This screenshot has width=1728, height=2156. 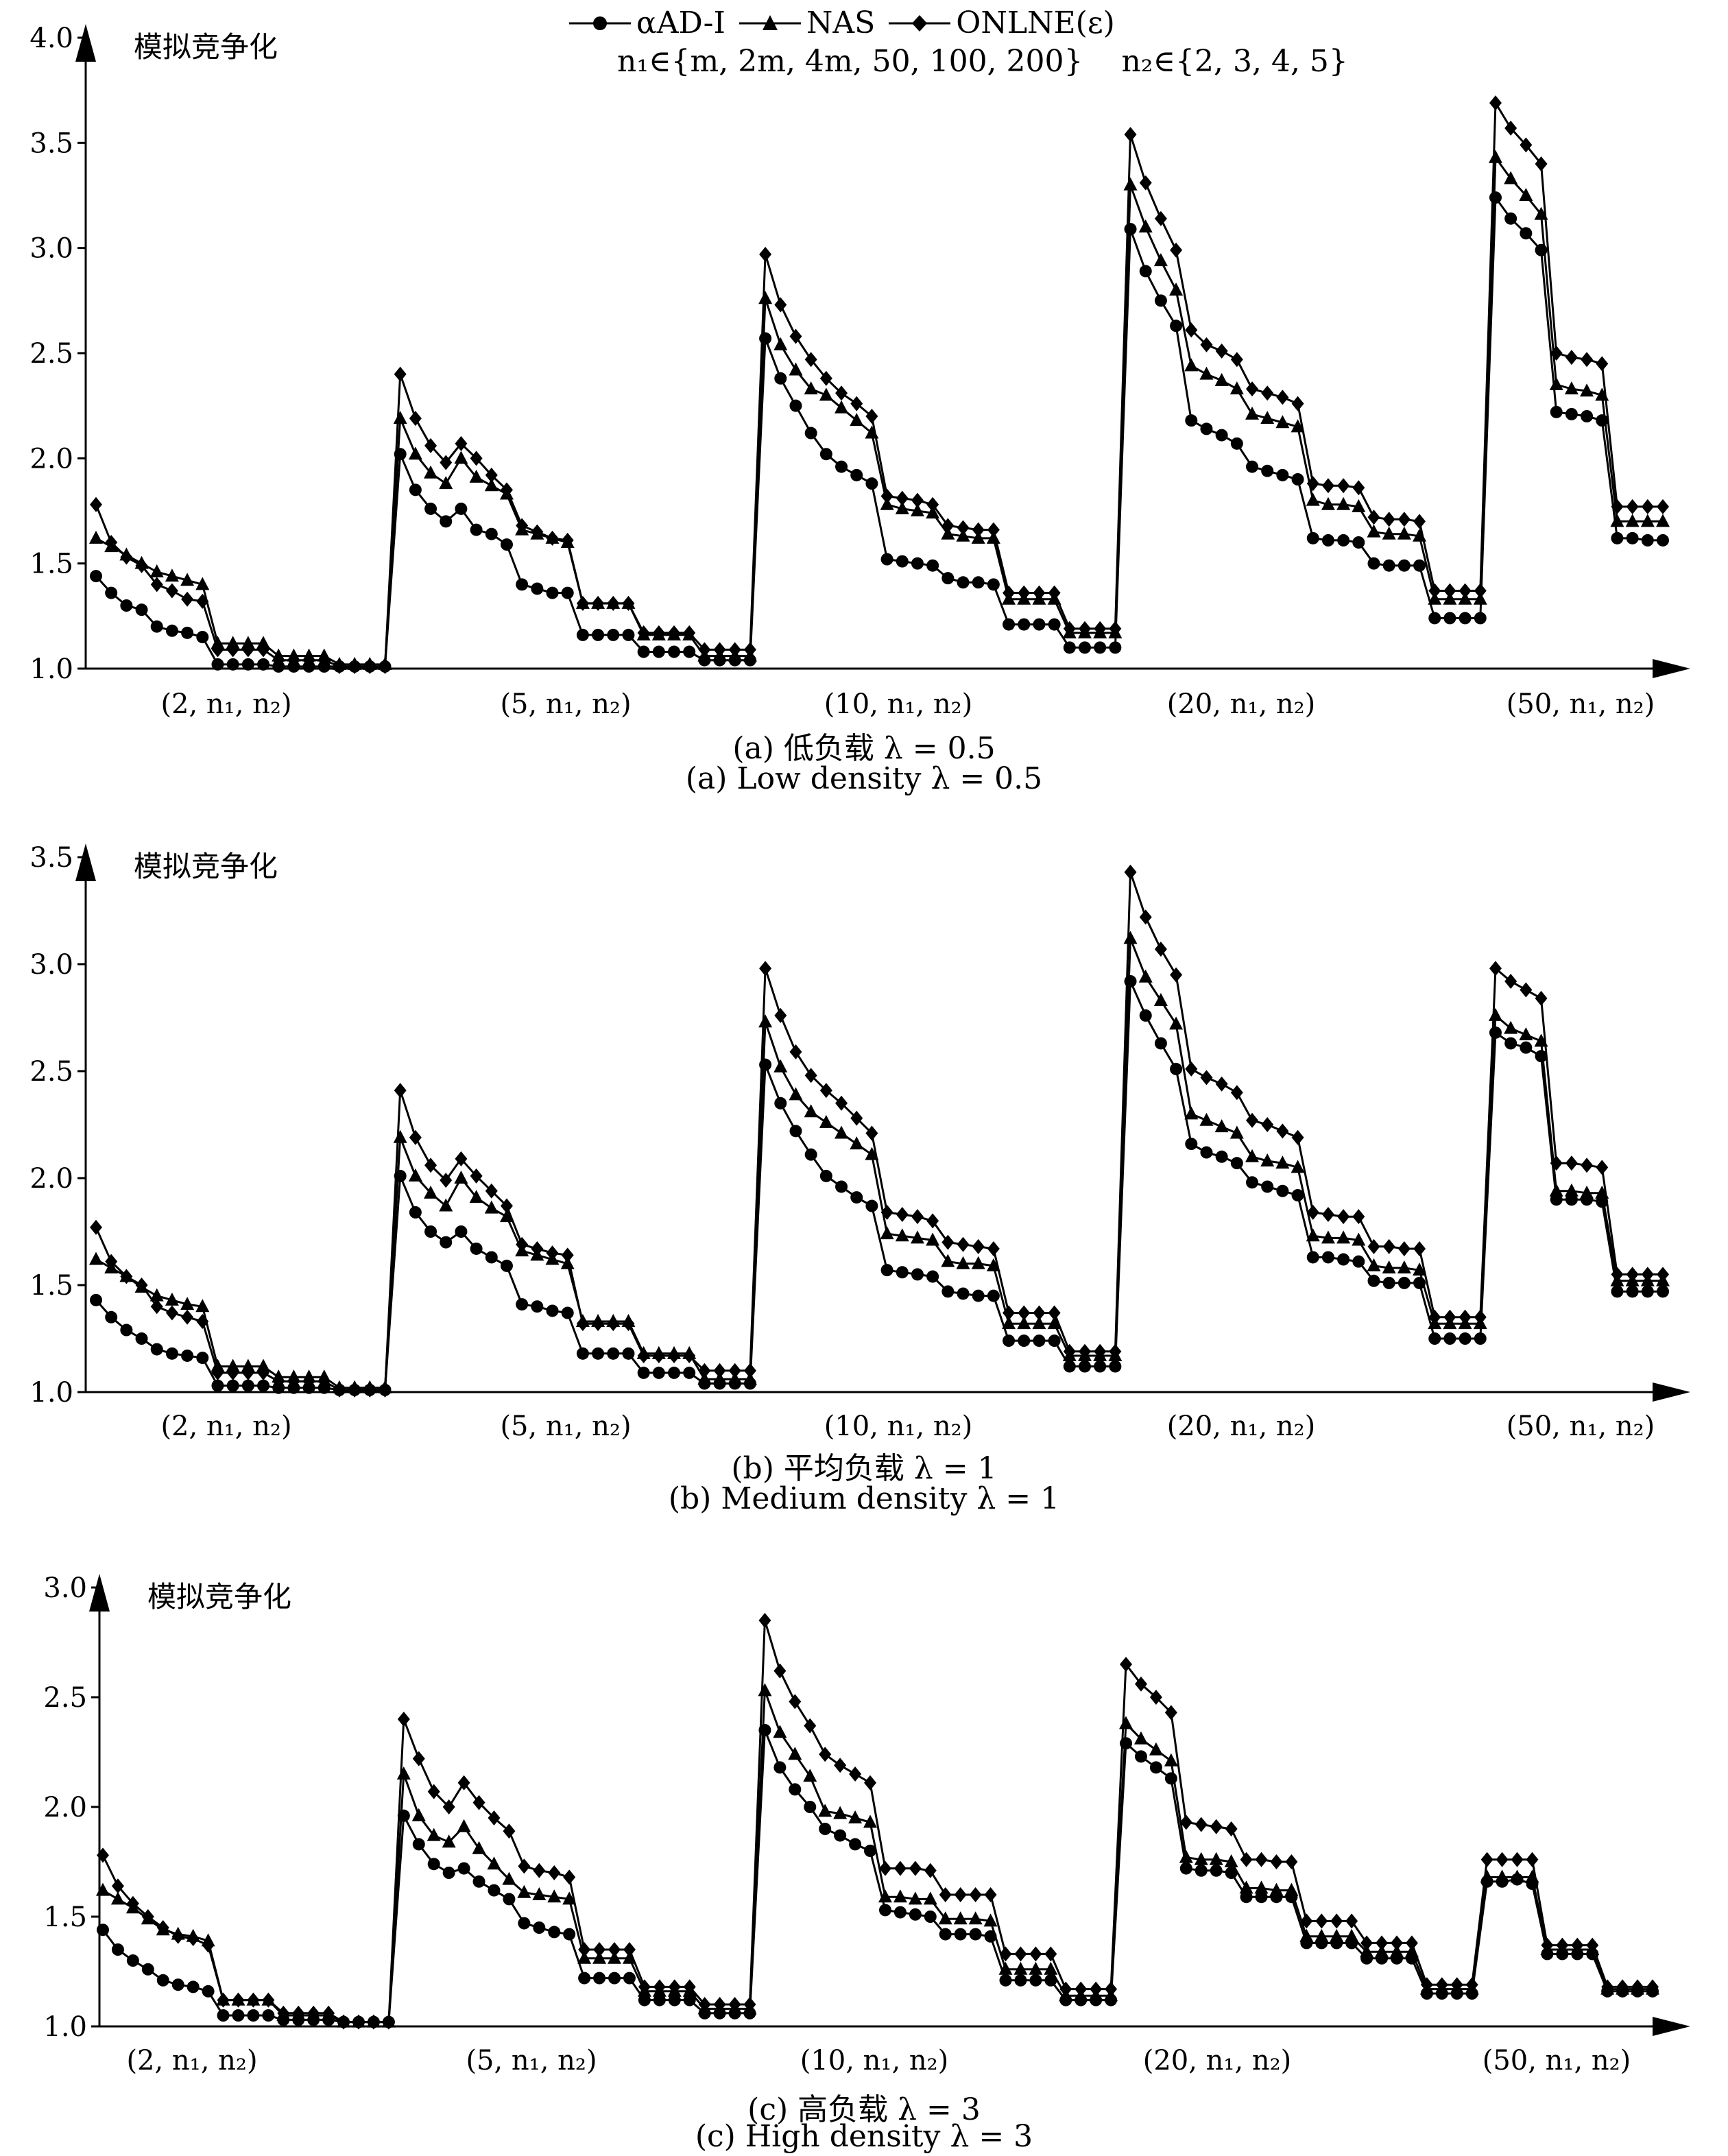 I want to click on x-group-label: (2, n₁, n₂), so click(x=225, y=1427).